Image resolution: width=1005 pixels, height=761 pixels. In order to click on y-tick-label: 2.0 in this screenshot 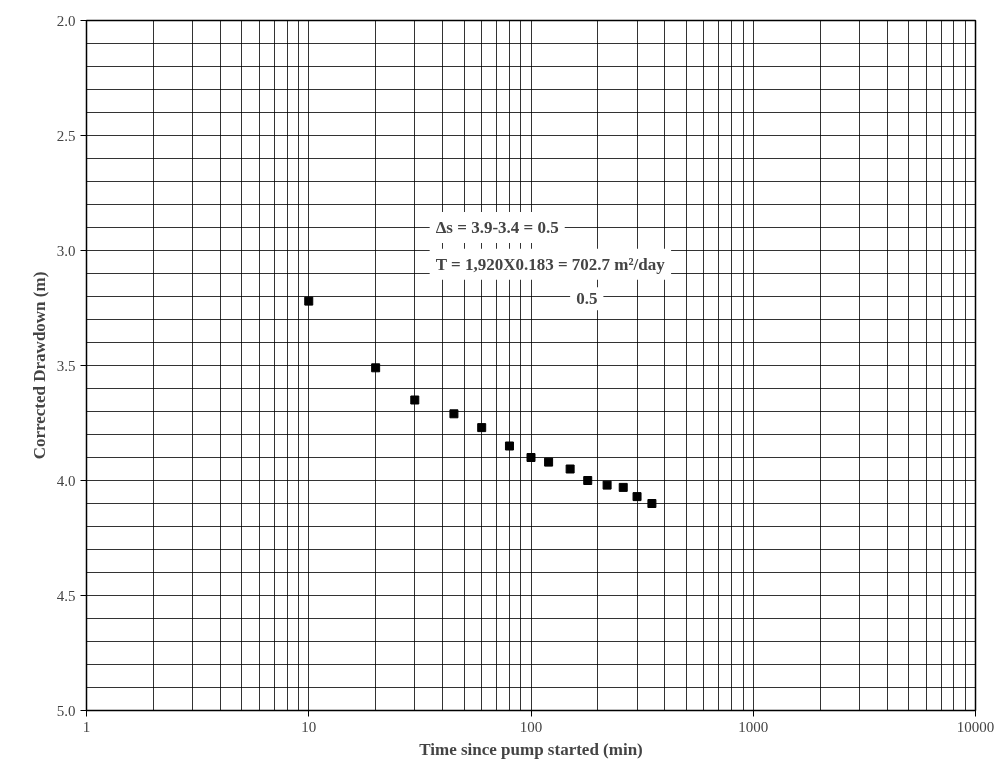, I will do `click(66, 20)`.